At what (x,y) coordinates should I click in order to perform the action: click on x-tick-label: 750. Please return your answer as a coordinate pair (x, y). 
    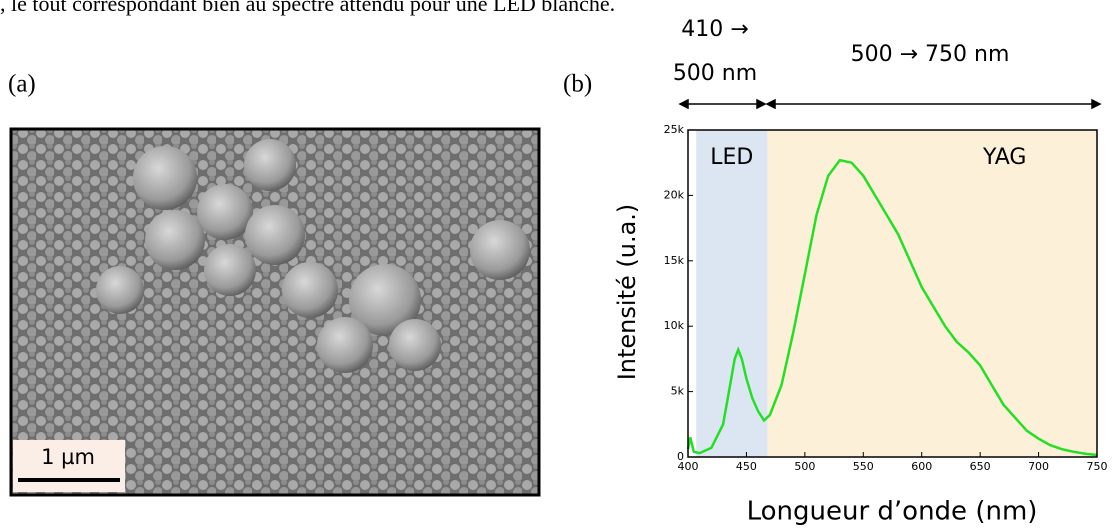
    Looking at the image, I should click on (1097, 466).